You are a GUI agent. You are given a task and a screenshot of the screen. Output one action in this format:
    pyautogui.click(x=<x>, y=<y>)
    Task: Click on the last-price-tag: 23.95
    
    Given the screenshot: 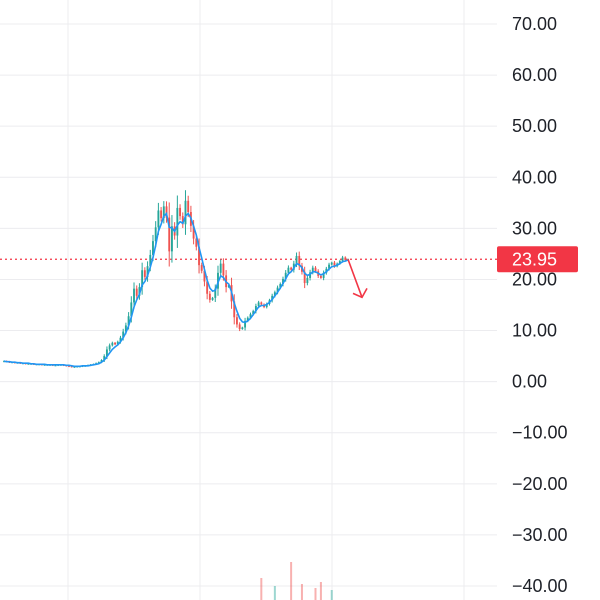 What is the action you would take?
    pyautogui.click(x=537, y=259)
    